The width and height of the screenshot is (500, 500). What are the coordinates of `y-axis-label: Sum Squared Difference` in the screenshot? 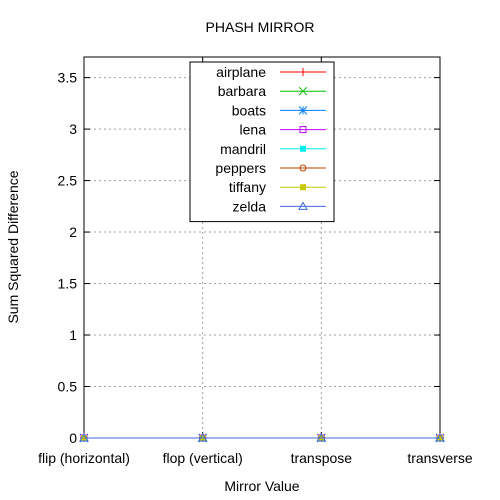 It's located at (13, 246).